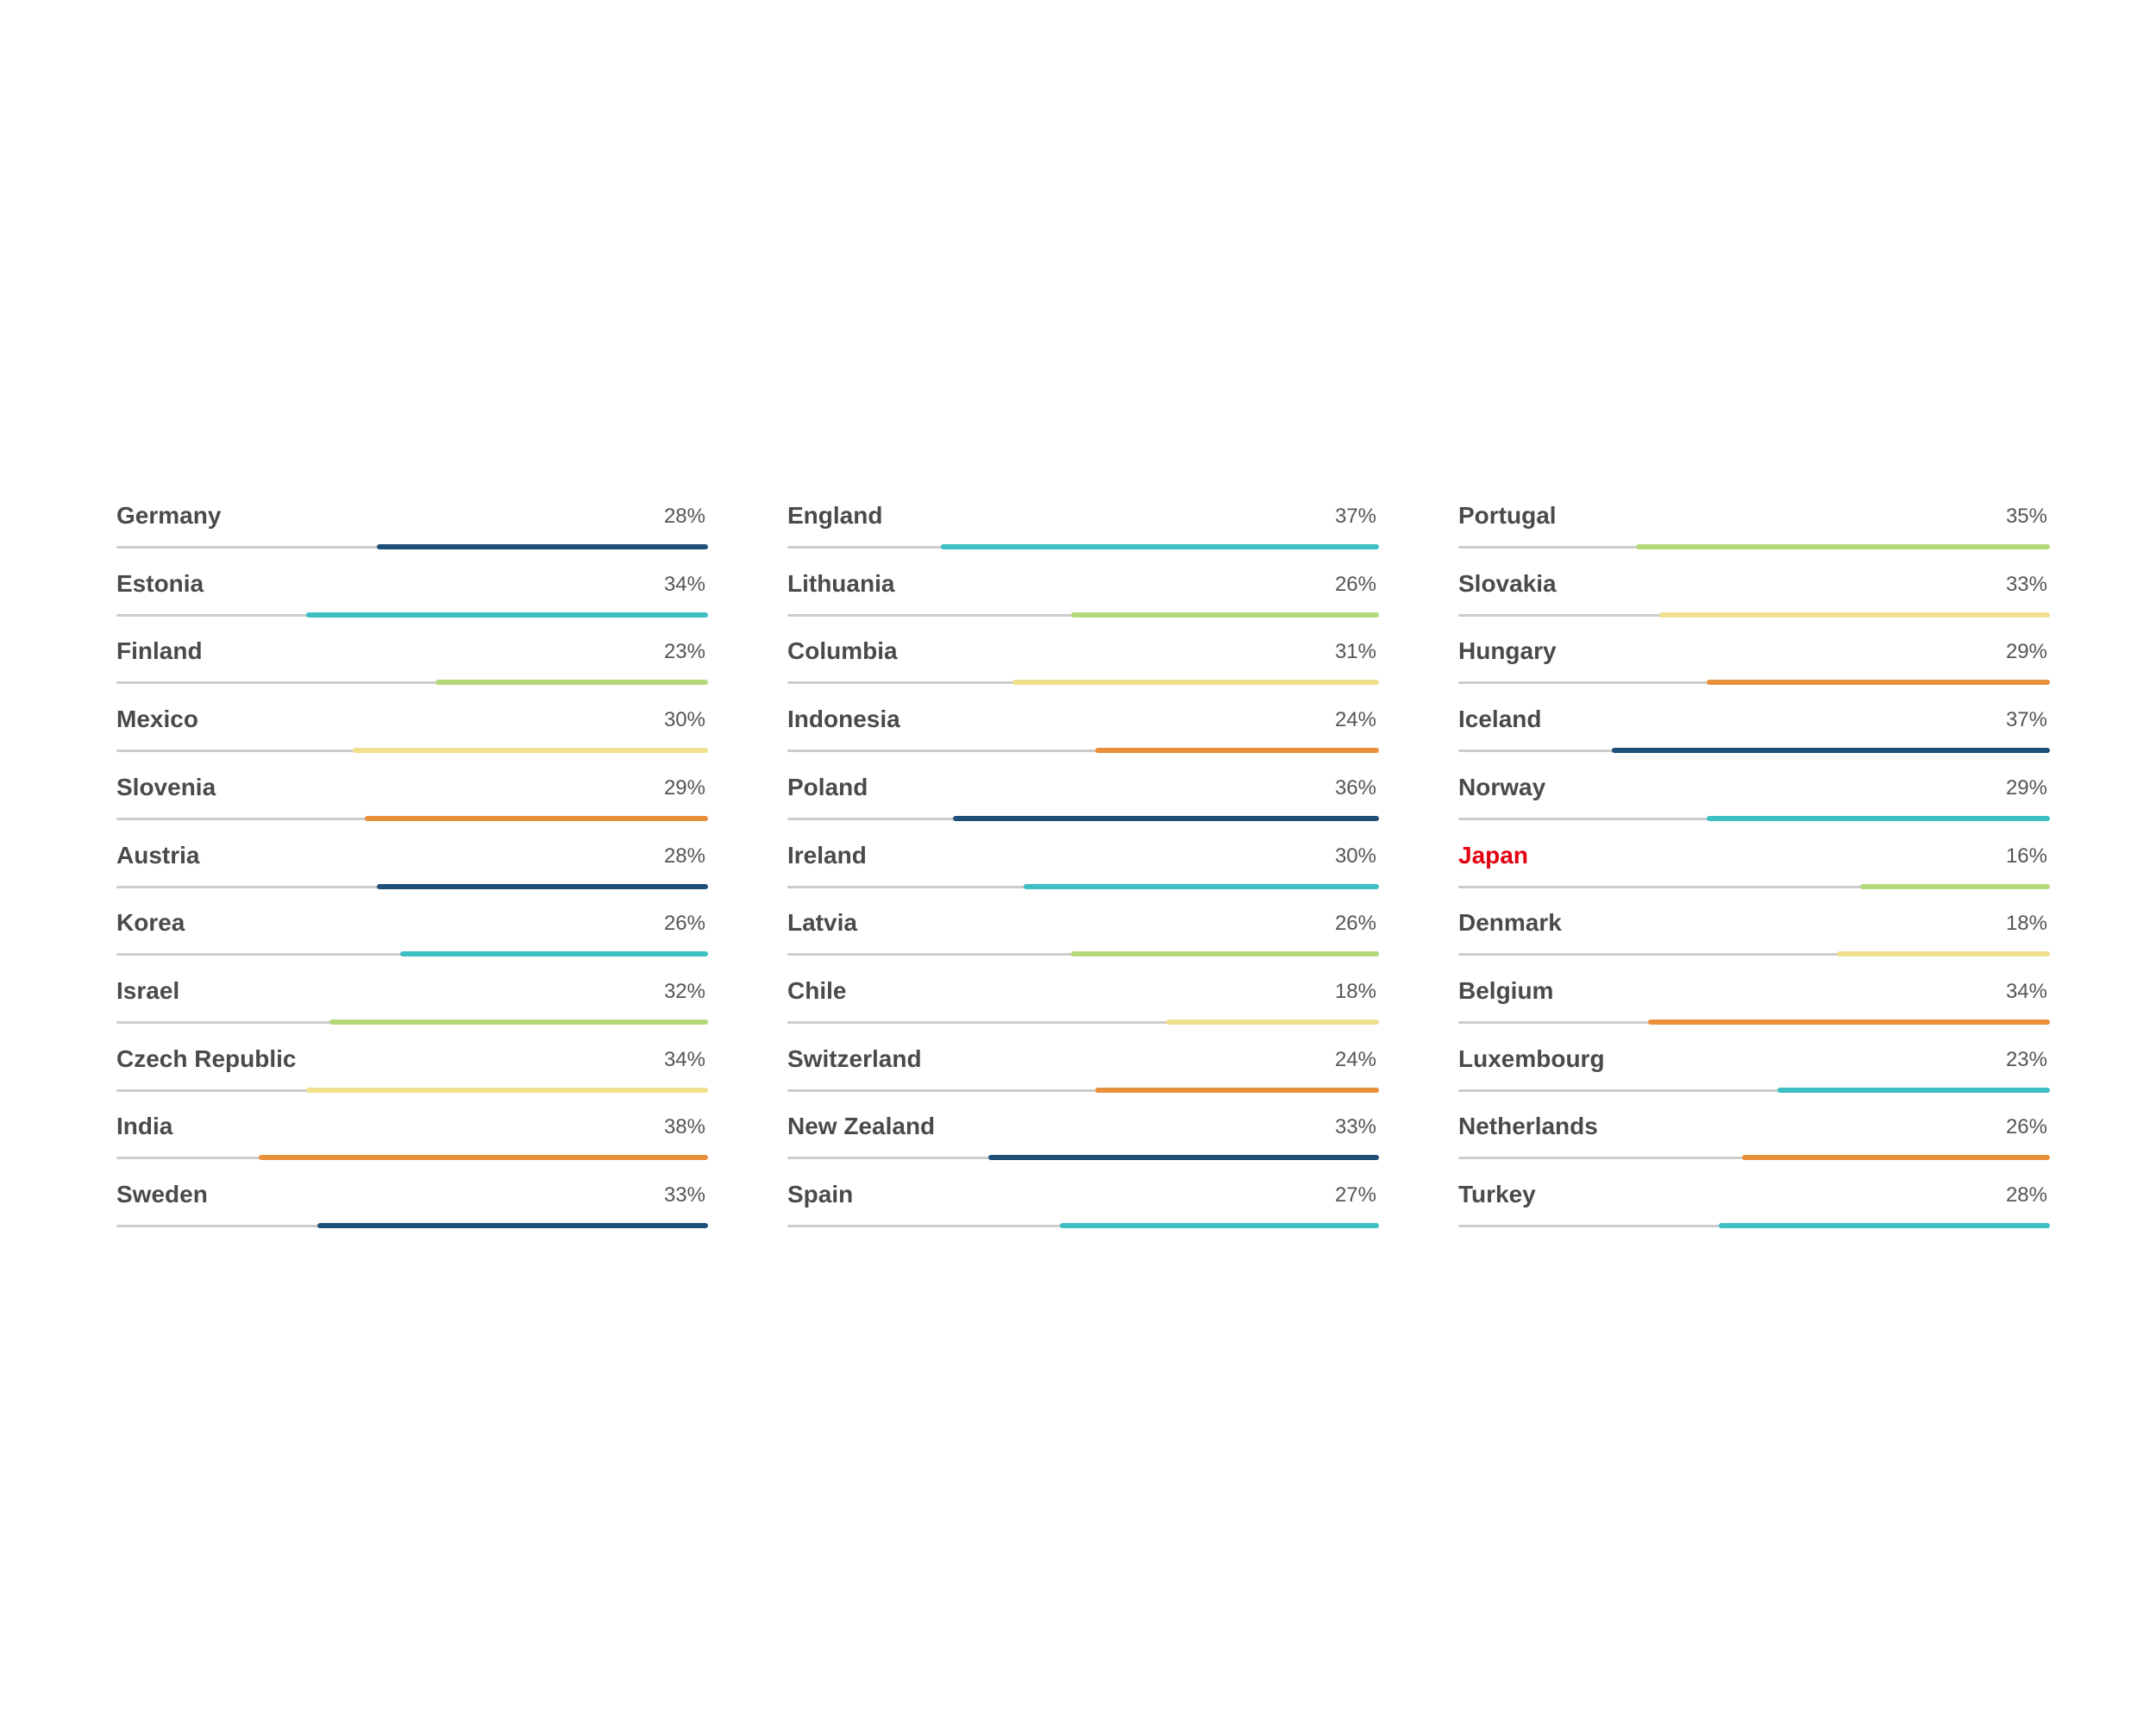 Image resolution: width=2156 pixels, height=1725 pixels. I want to click on country-label: Germany, so click(169, 515).